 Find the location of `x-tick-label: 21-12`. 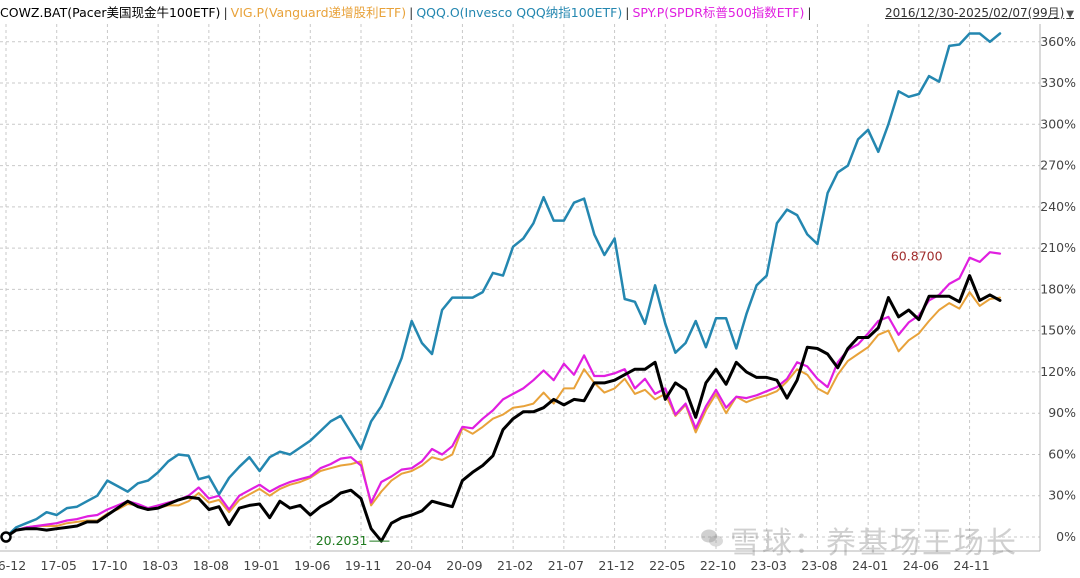

x-tick-label: 21-12 is located at coordinates (616, 565).